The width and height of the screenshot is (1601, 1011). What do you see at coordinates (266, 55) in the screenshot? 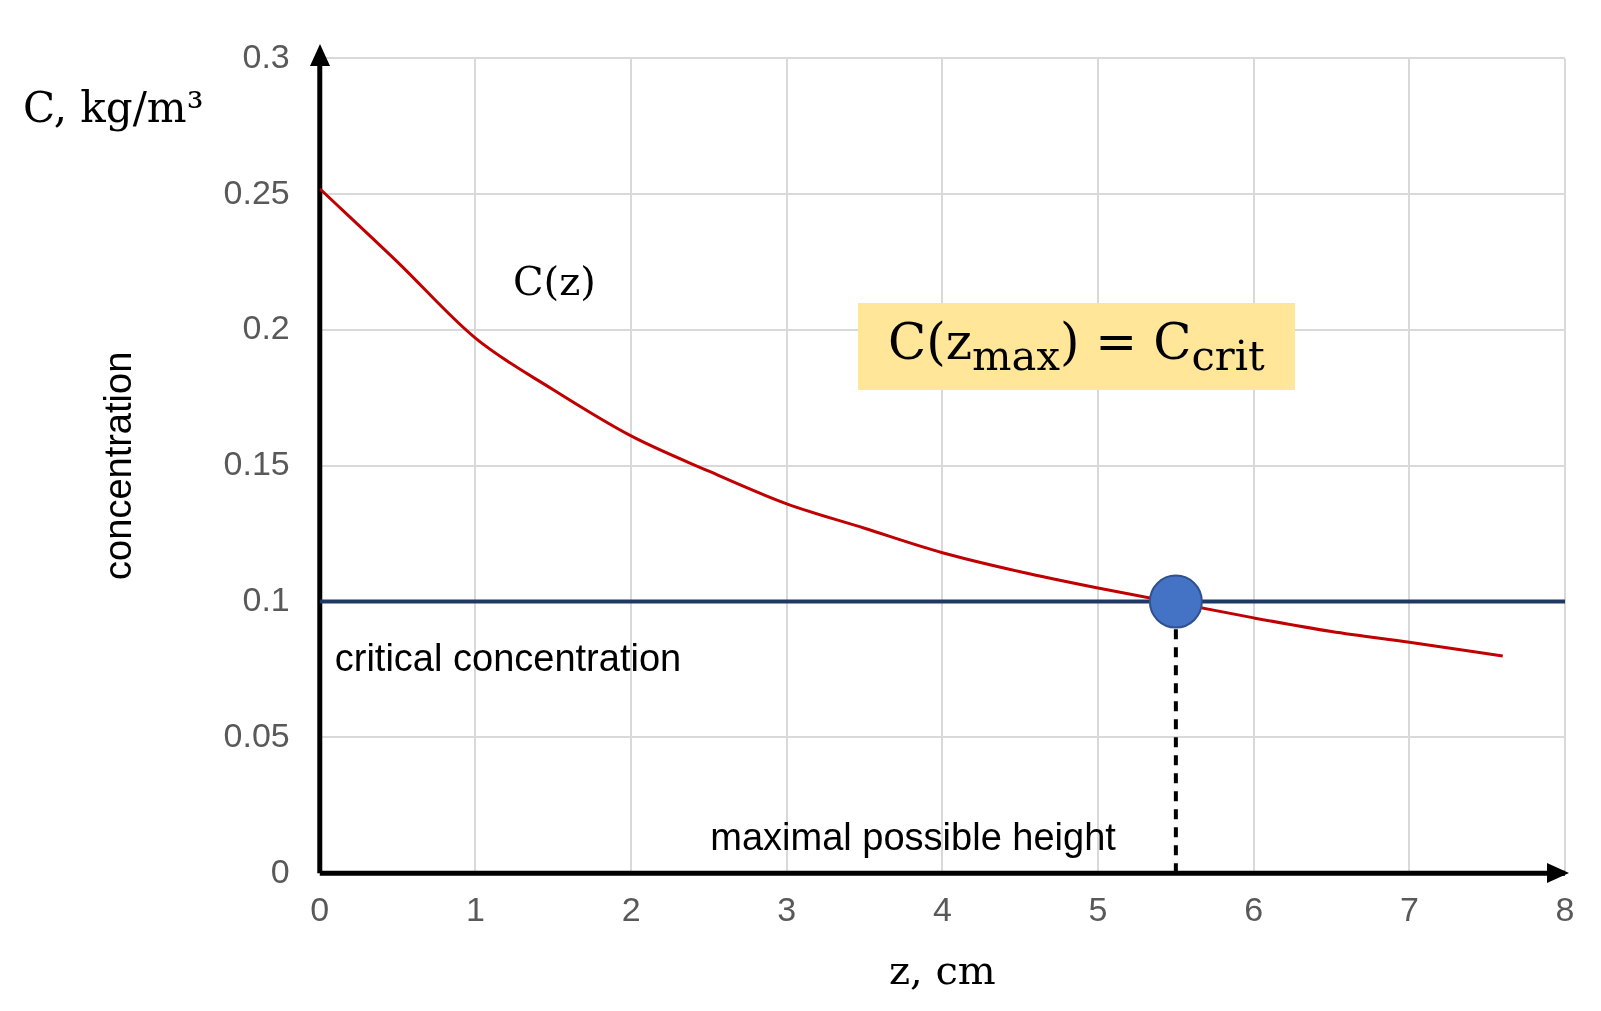
I see `y-tick-label: 0.3` at bounding box center [266, 55].